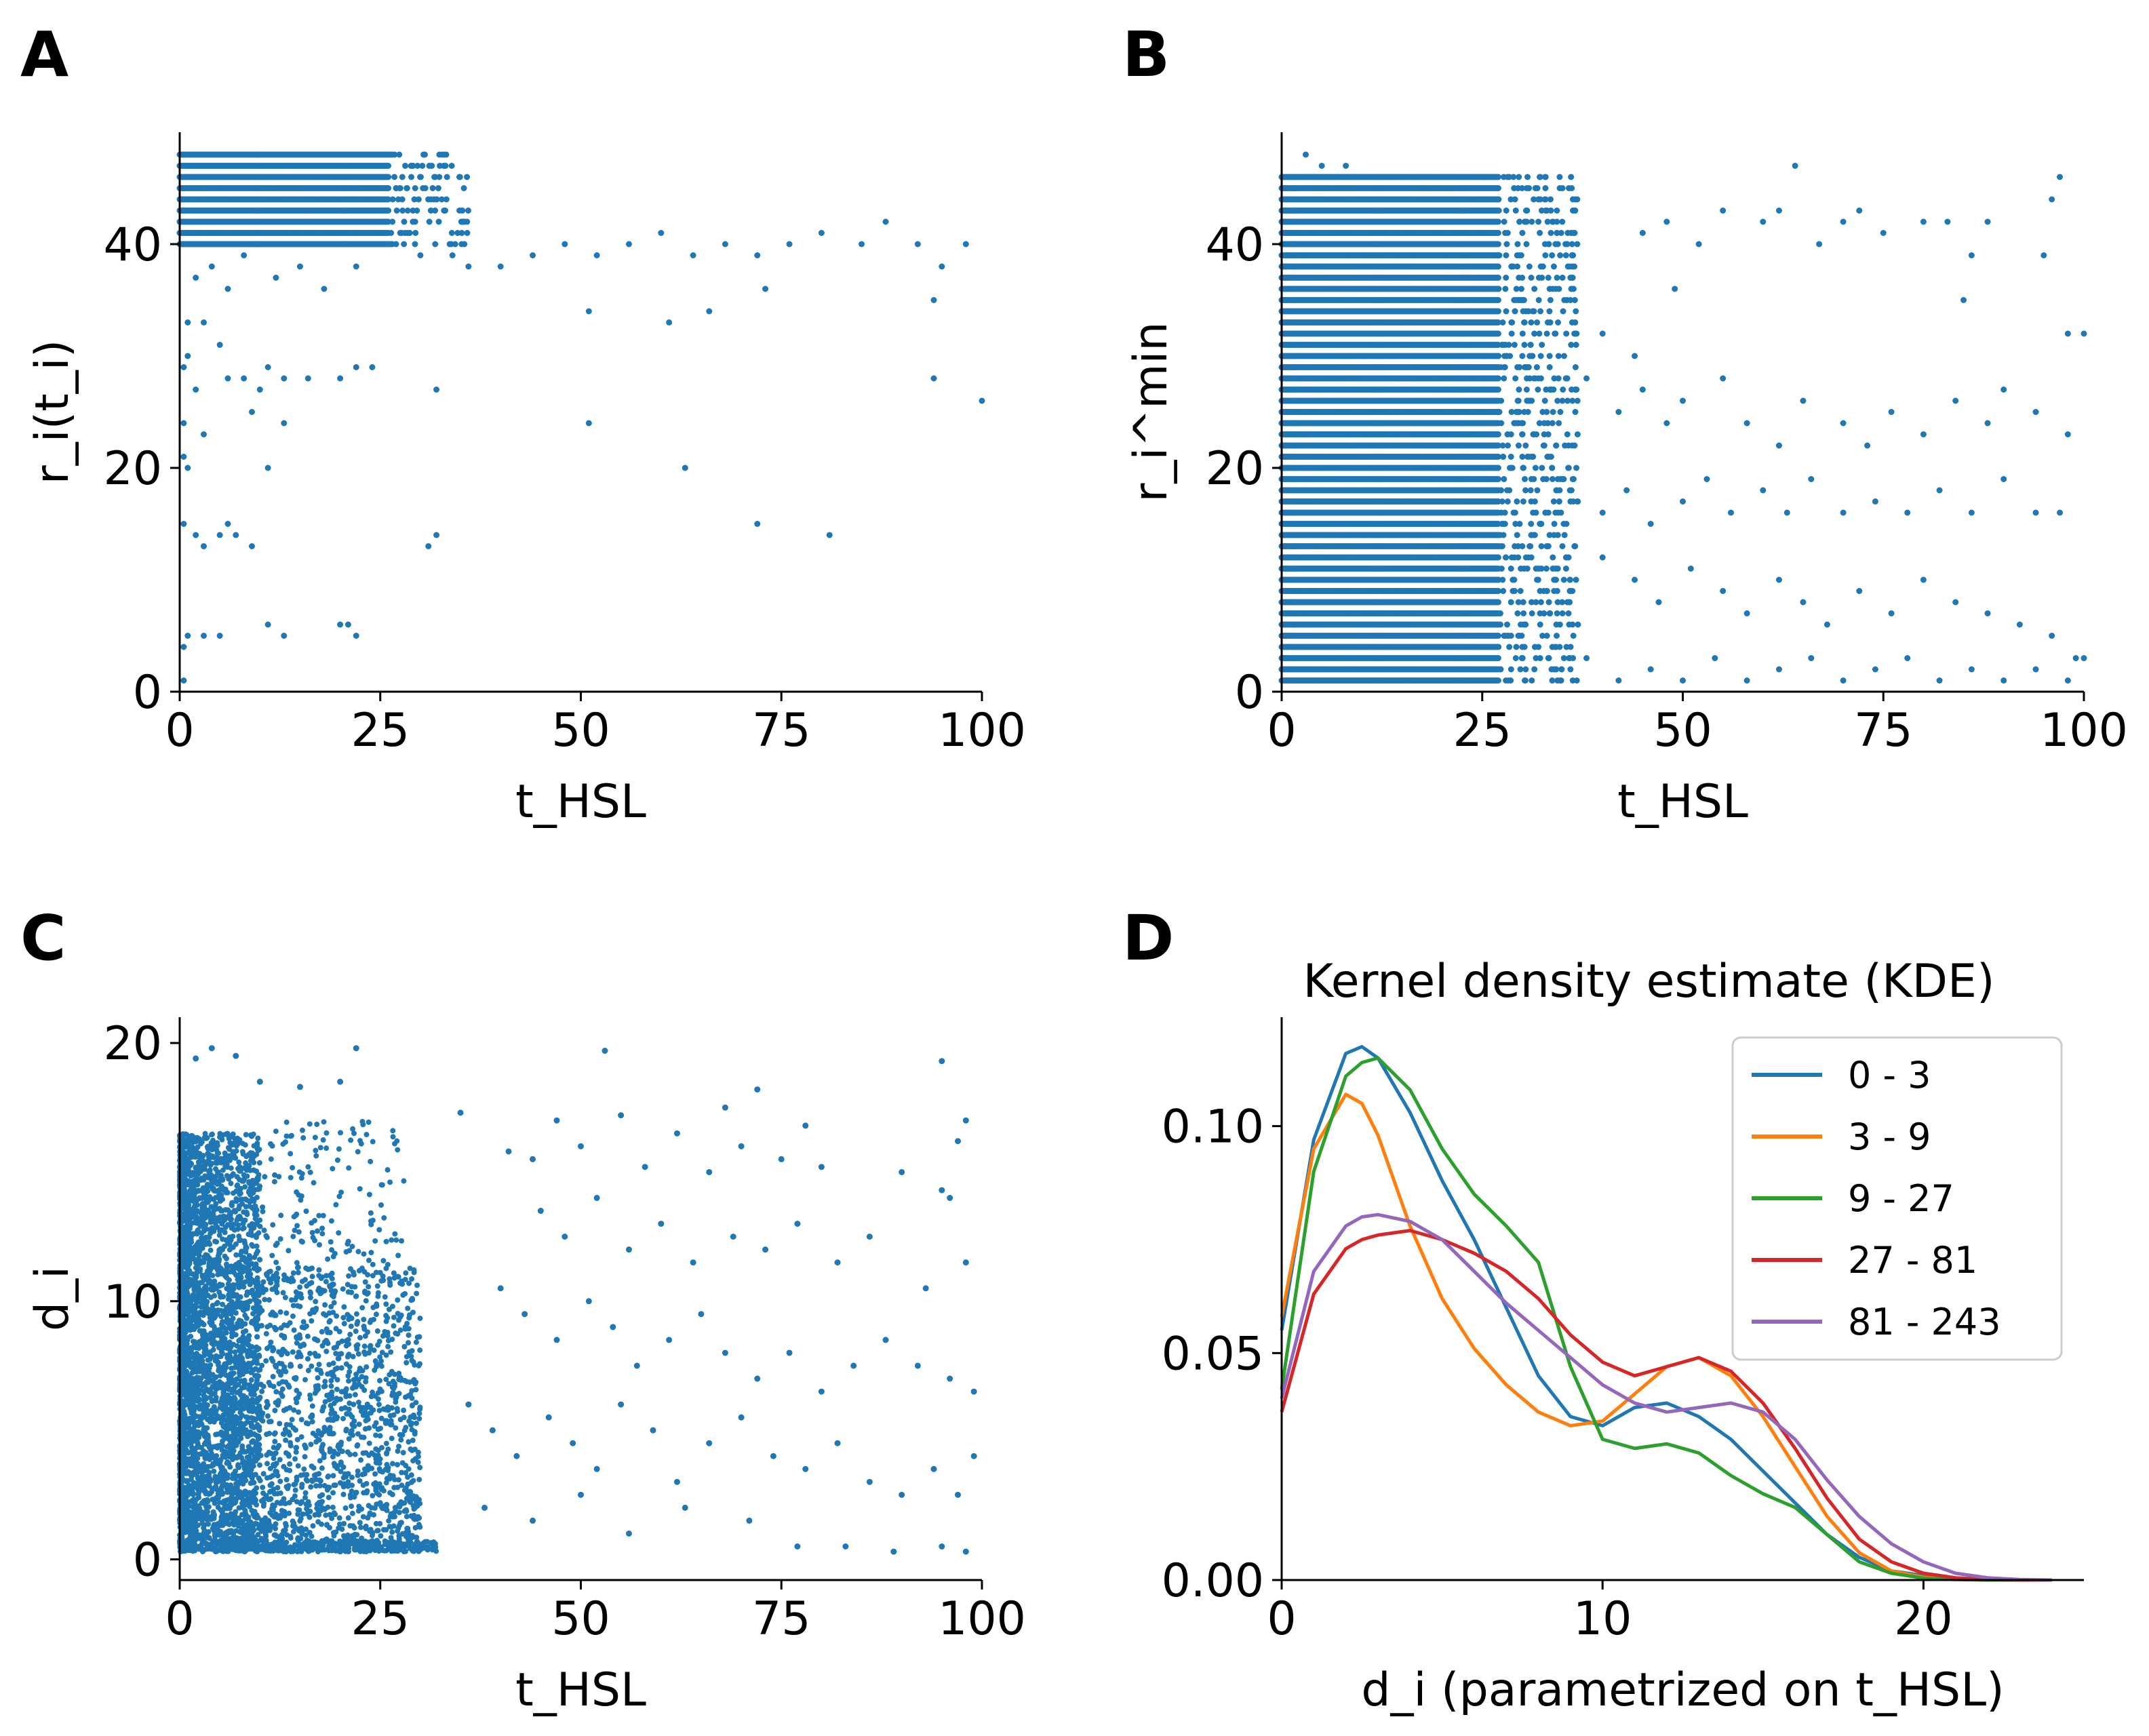 The height and width of the screenshot is (1736, 2149). Describe the element at coordinates (179, 730) in the screenshot. I see `x-tick-label: 0` at that location.